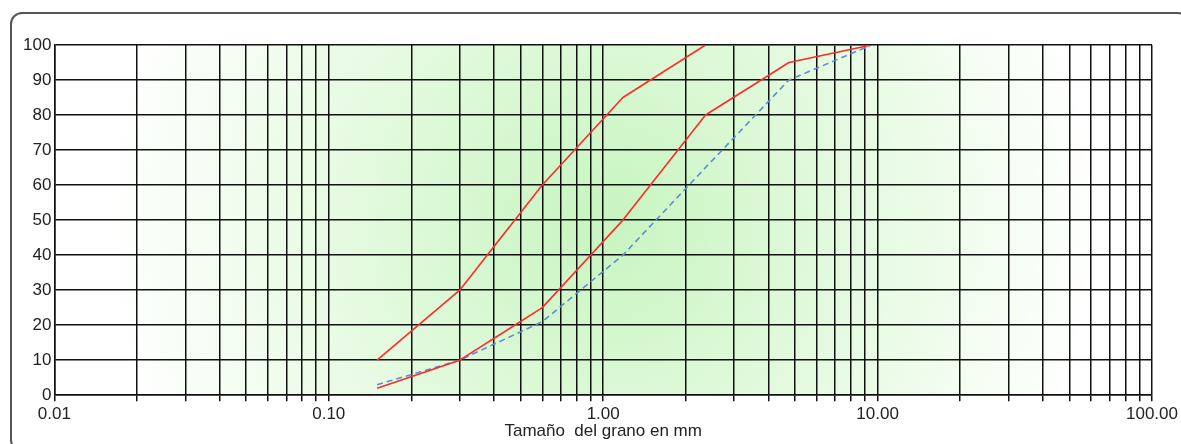 Image resolution: width=1181 pixels, height=444 pixels. Describe the element at coordinates (603, 414) in the screenshot. I see `x-tick-label: 1.00` at that location.